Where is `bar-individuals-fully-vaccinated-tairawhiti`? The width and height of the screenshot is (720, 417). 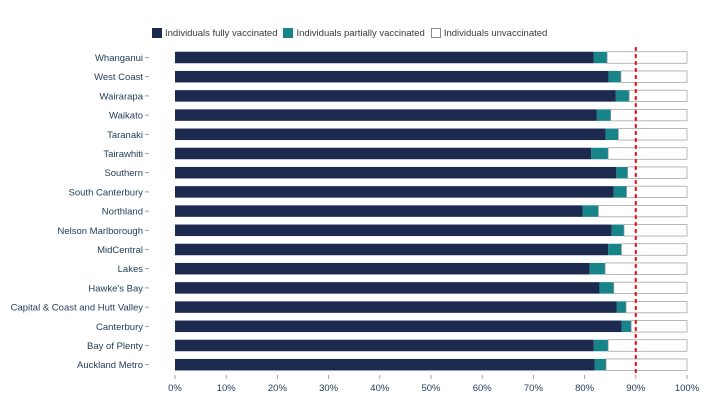 bar-individuals-fully-vaccinated-tairawhiti is located at coordinates (383, 153).